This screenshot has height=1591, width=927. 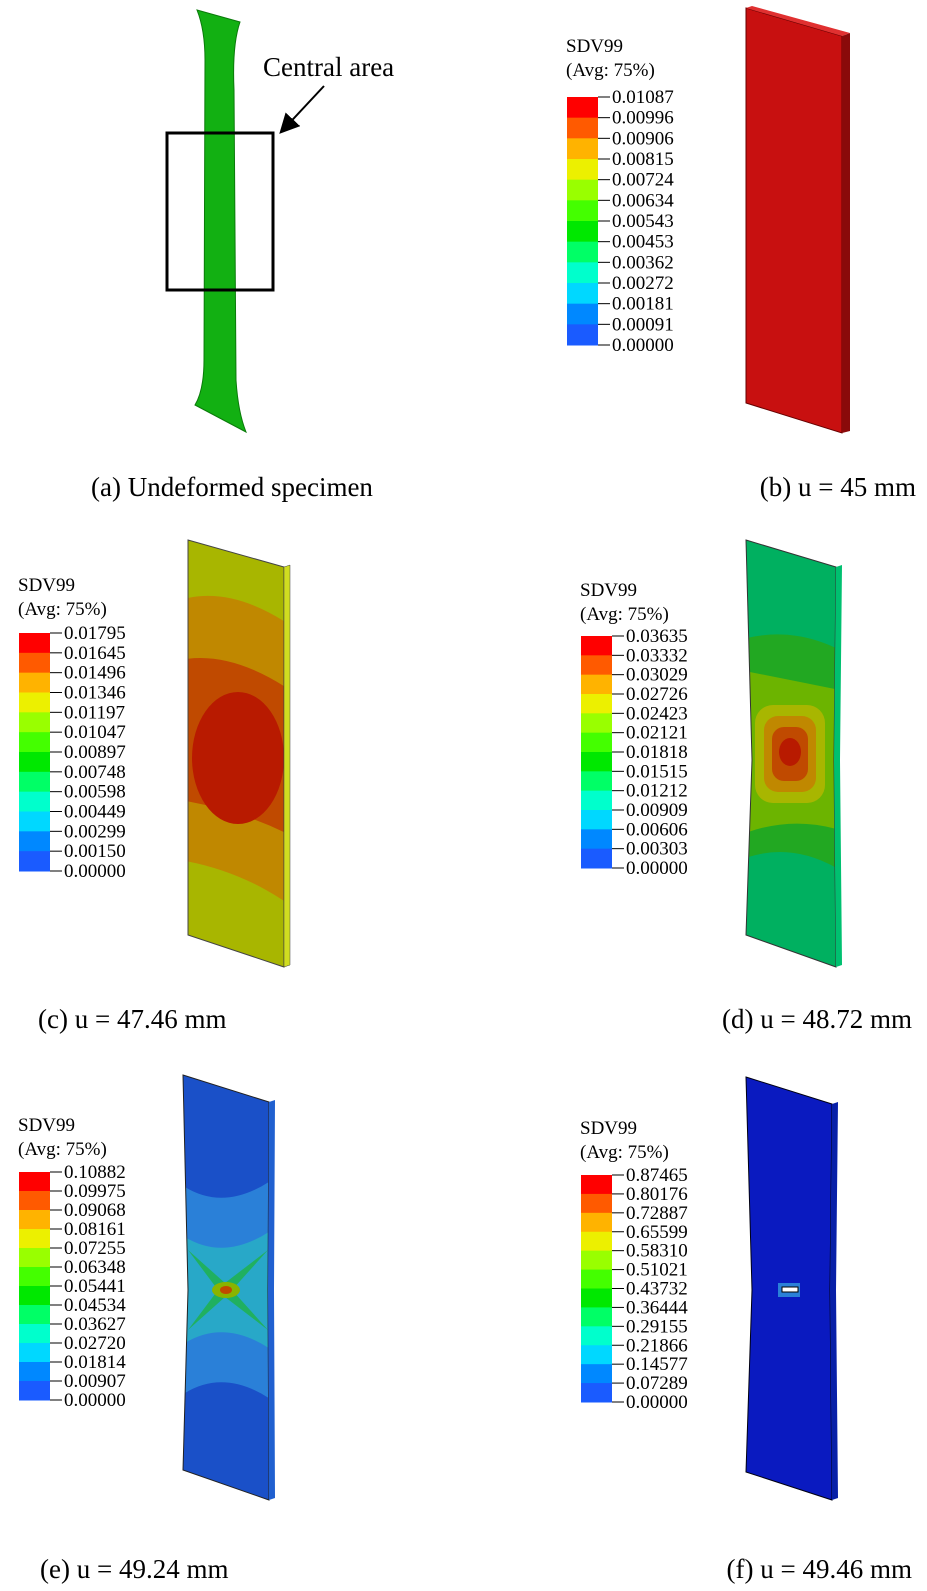 What do you see at coordinates (819, 1569) in the screenshot?
I see `caption: (f) u = 49.46 mm` at bounding box center [819, 1569].